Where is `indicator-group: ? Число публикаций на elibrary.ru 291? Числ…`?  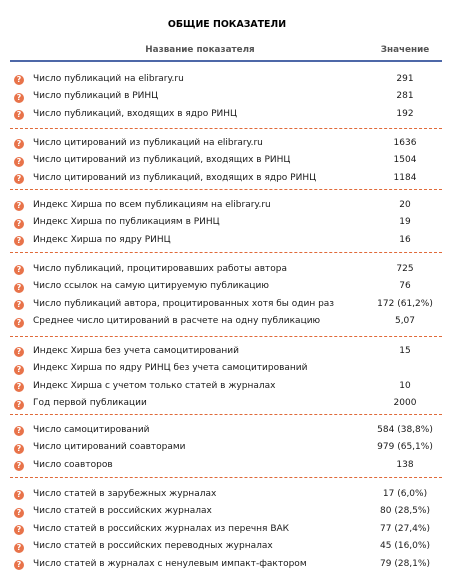
indicator-group: ? Число публикаций на elibrary.ru 291? Числ… is located at coordinates (227, 98).